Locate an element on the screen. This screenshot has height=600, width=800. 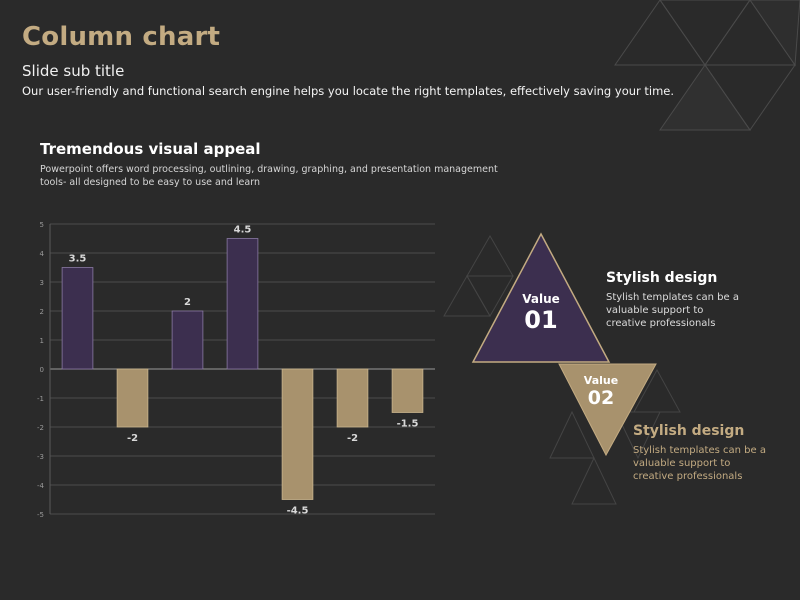
data-label: -1.5 is located at coordinates (408, 424).